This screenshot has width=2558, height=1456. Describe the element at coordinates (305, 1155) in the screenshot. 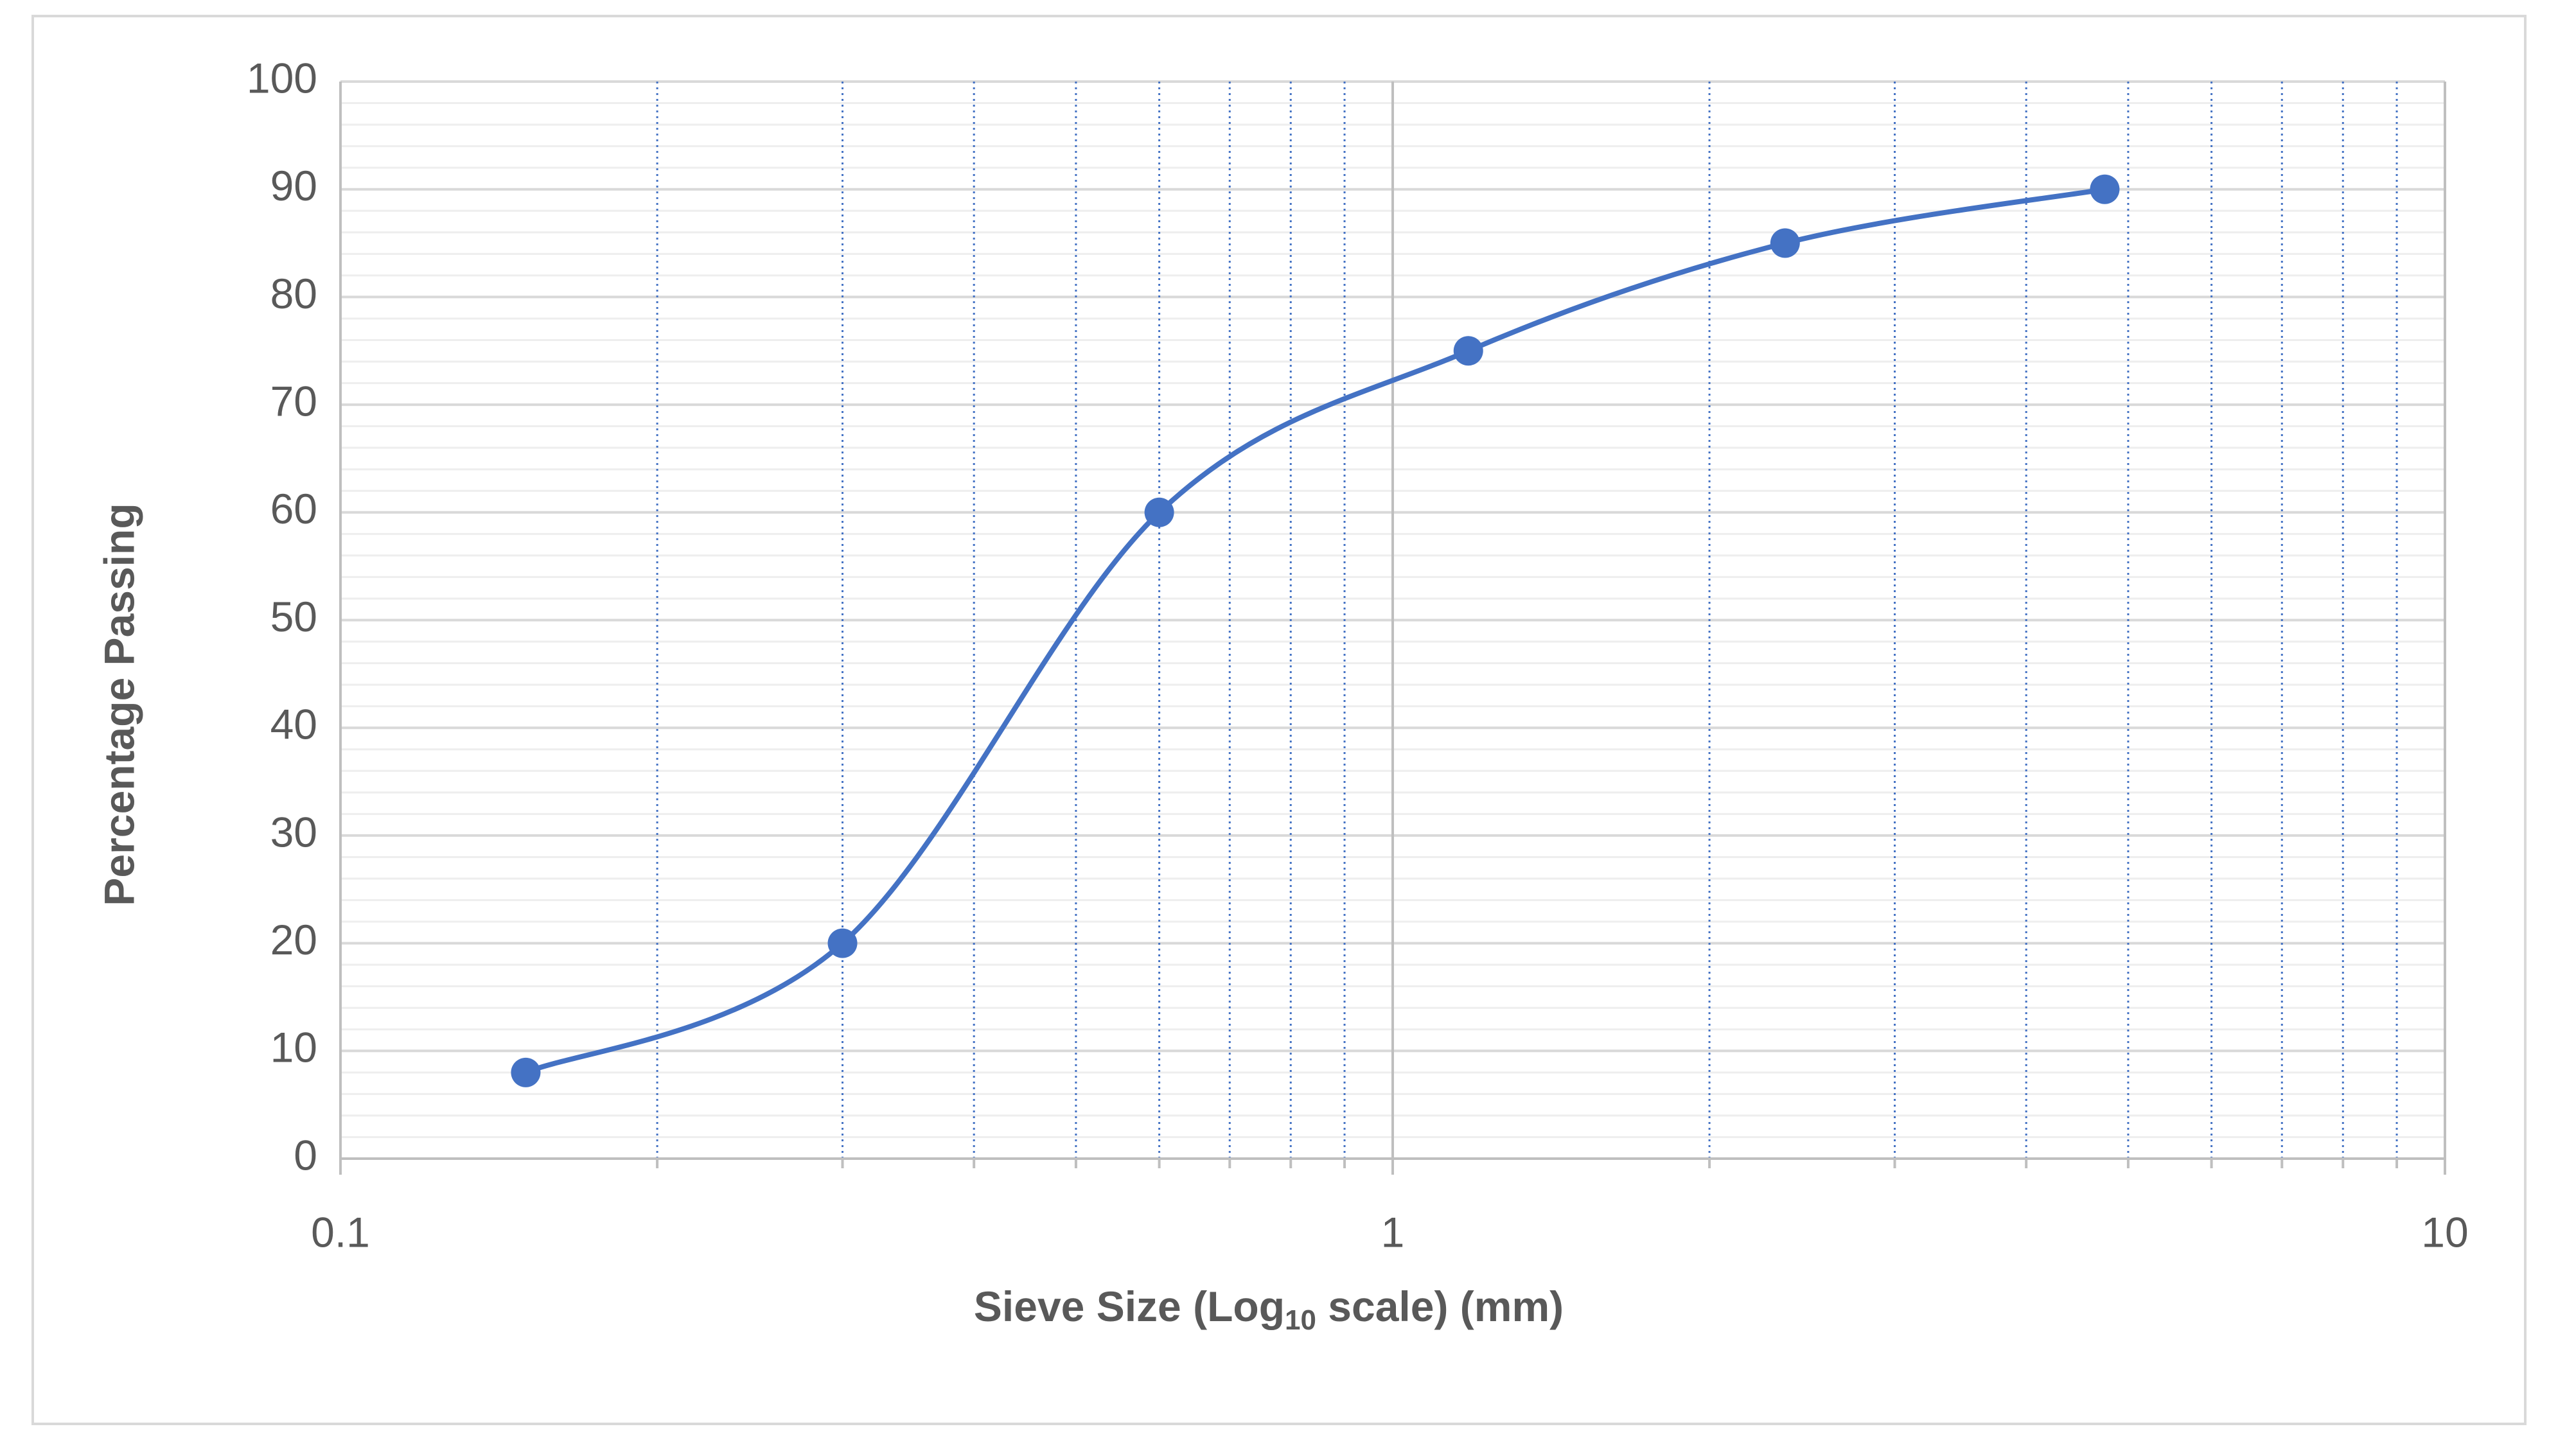

I see `y-tick-label: 0` at that location.